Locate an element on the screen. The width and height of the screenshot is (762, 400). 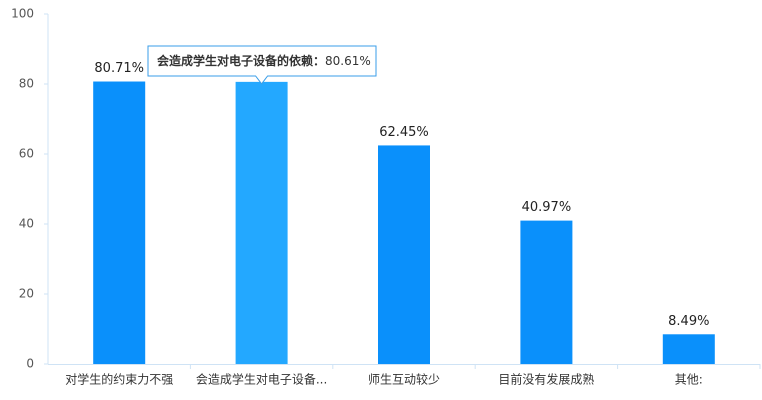
value-label: 80.71% is located at coordinates (119, 68).